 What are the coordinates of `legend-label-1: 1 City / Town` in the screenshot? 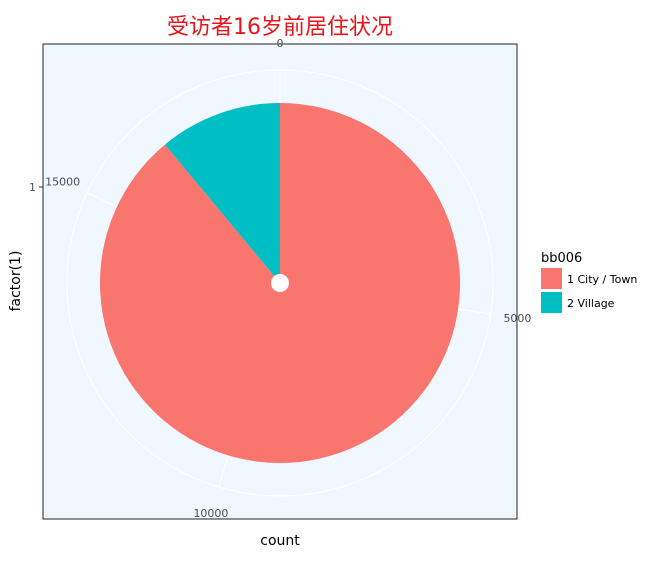 It's located at (602, 279).